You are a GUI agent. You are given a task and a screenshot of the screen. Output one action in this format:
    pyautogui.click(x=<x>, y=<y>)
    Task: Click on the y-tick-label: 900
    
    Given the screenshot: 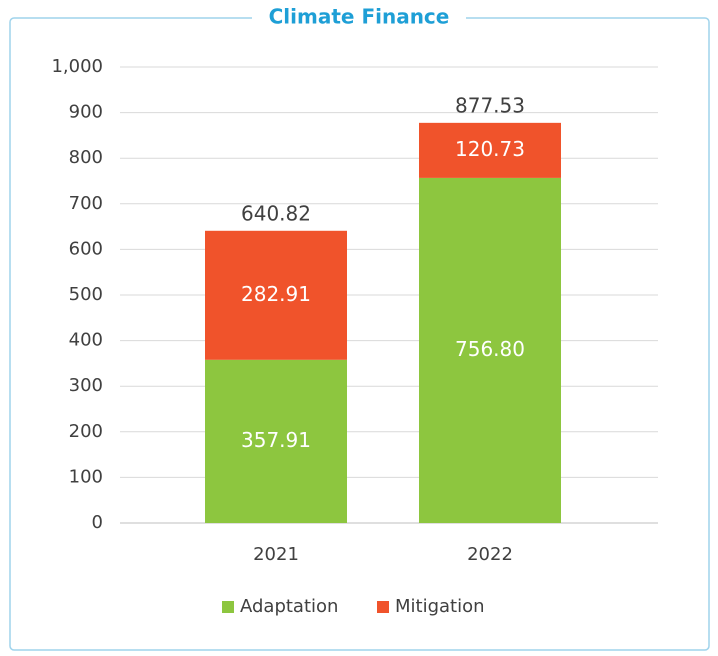 What is the action you would take?
    pyautogui.click(x=86, y=112)
    